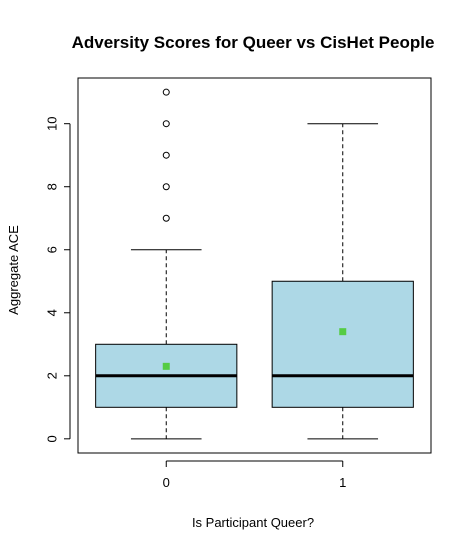  What do you see at coordinates (52, 249) in the screenshot?
I see `y-tick-label: 6` at bounding box center [52, 249].